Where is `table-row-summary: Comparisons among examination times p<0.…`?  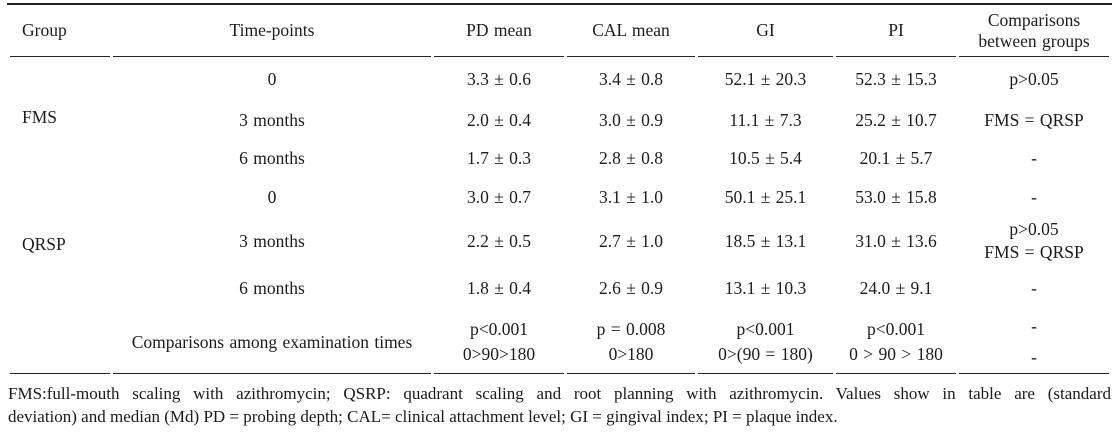
table-row-summary: Comparisons among examination times p<0.… is located at coordinates (559, 342).